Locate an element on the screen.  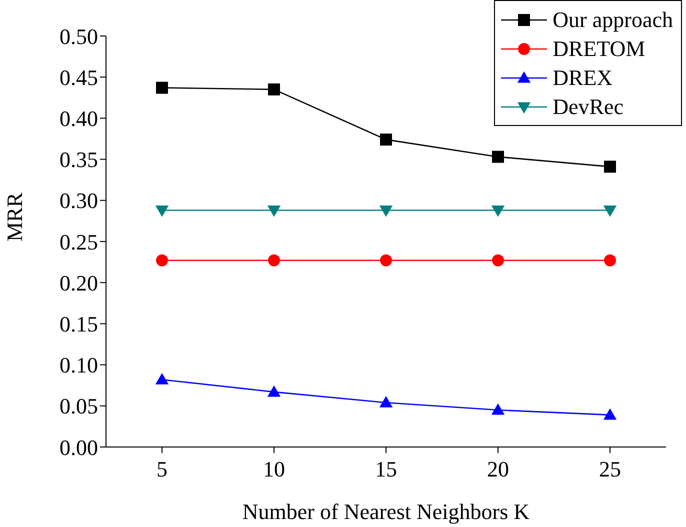
y-tick-label: 0.00 is located at coordinates (79, 447).